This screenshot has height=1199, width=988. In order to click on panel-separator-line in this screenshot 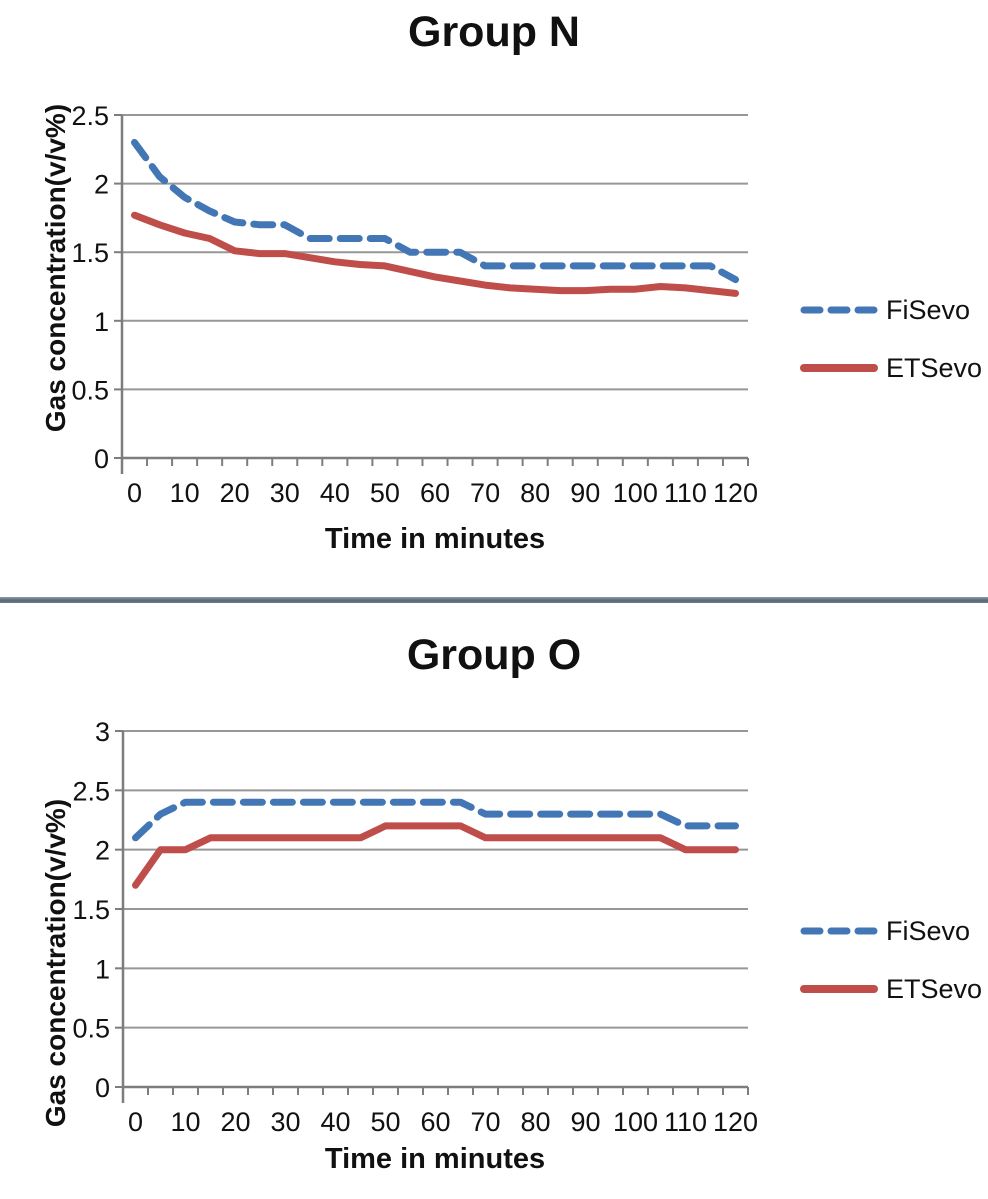, I will do `click(494, 600)`.